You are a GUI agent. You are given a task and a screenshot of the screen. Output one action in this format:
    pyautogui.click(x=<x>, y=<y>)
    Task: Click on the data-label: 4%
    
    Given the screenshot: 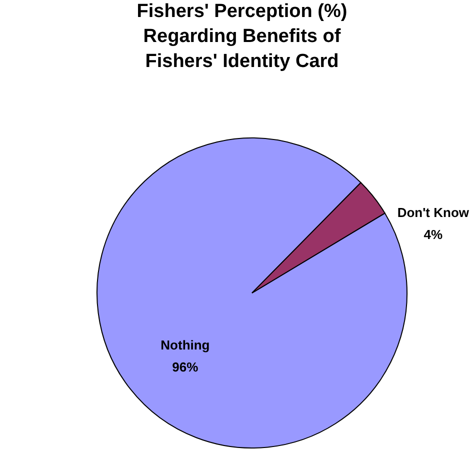 What is the action you would take?
    pyautogui.click(x=433, y=234)
    